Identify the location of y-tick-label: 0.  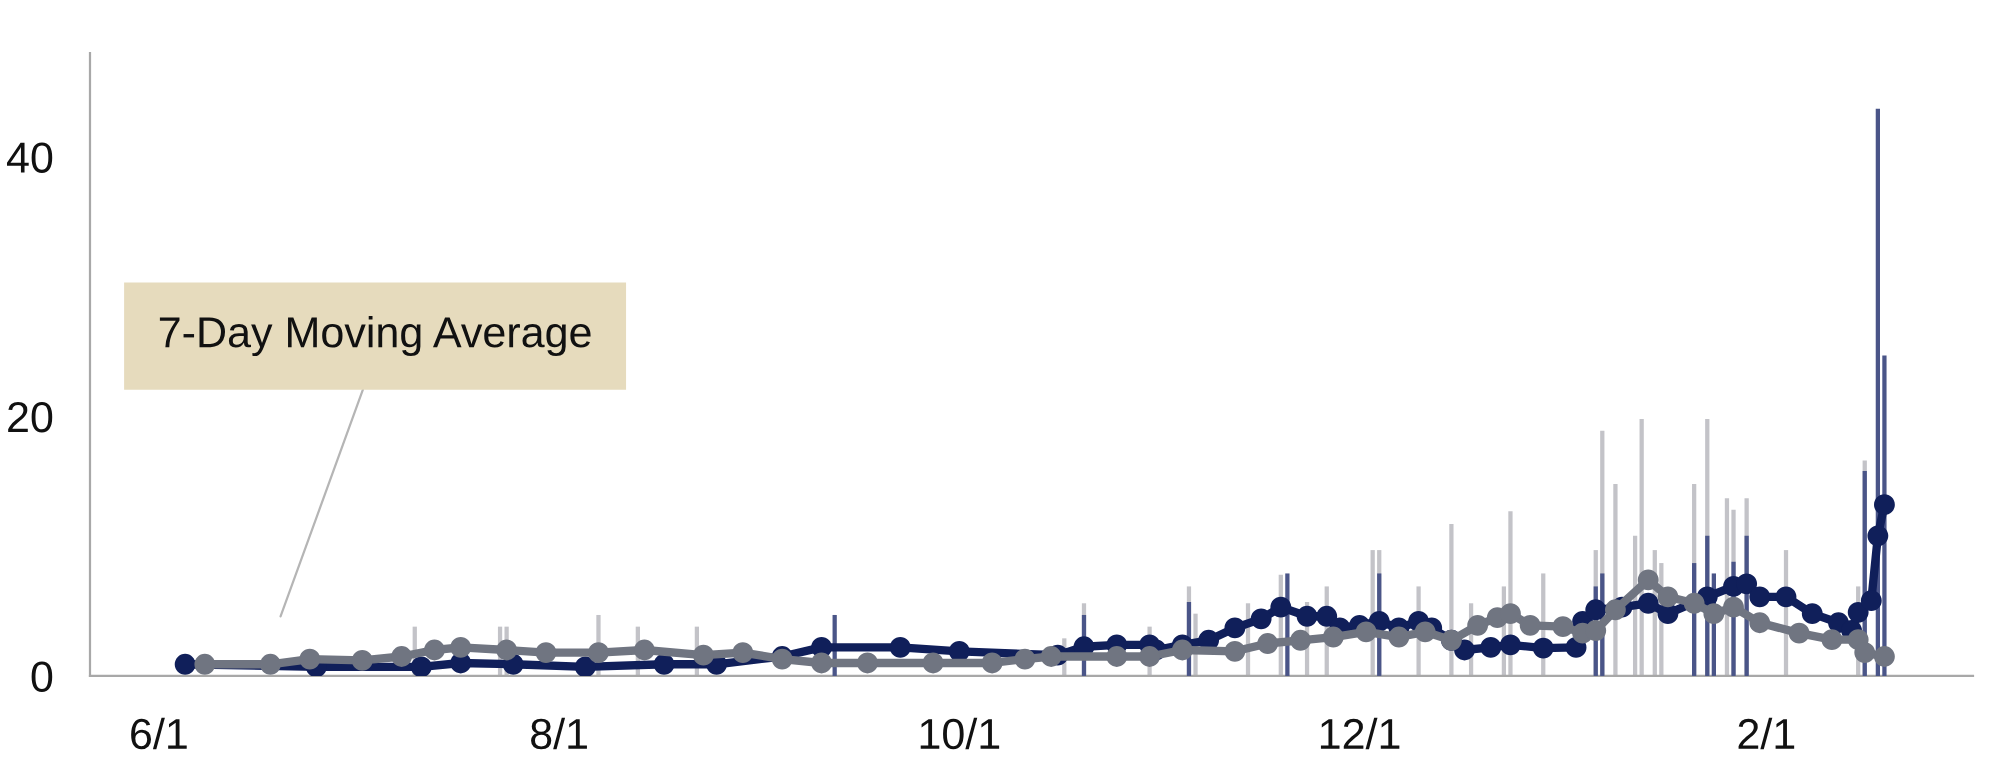
(42, 676).